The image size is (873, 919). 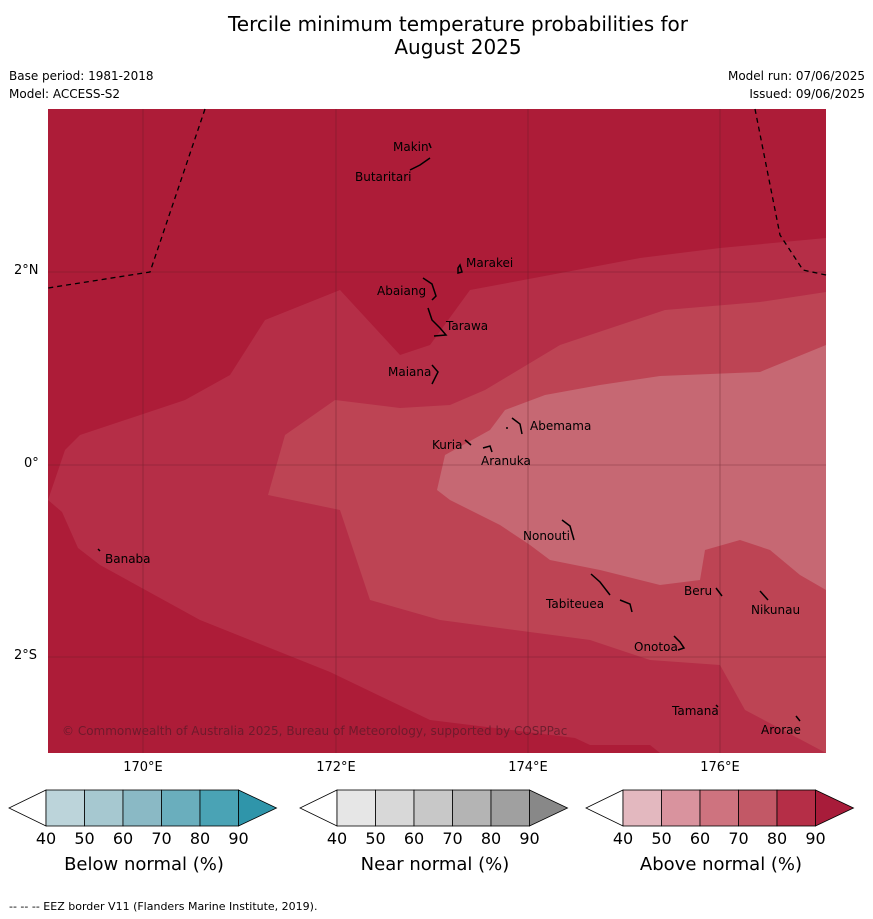 I want to click on label-tarawa: Tarawa, so click(x=467, y=326).